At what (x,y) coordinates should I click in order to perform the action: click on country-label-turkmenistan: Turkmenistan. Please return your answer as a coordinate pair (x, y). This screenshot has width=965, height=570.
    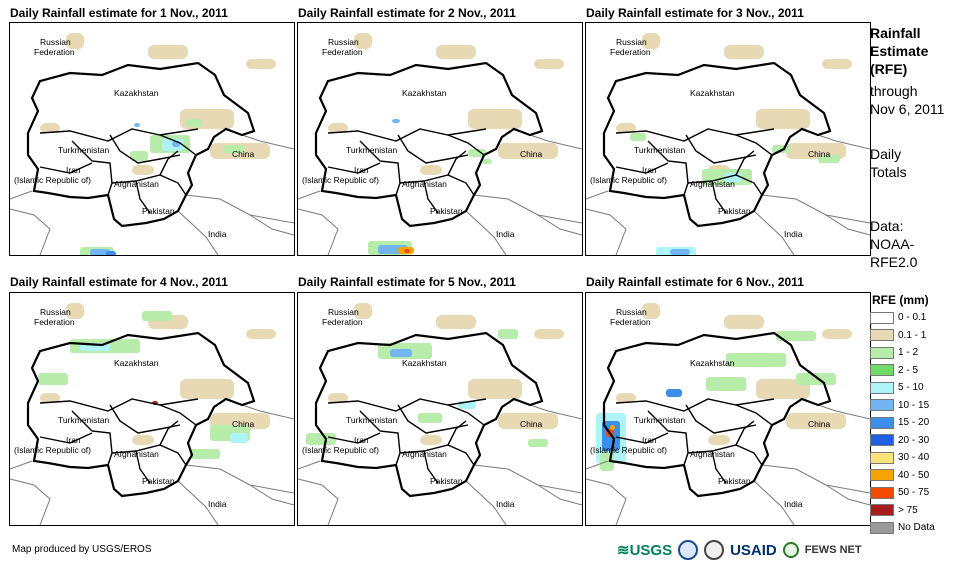
    Looking at the image, I should click on (659, 420).